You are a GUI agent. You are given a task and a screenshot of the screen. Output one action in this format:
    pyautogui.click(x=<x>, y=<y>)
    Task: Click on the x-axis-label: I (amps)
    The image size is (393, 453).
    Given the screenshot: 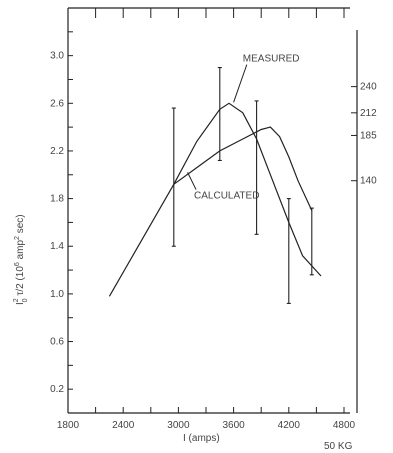 What is the action you would take?
    pyautogui.click(x=201, y=438)
    